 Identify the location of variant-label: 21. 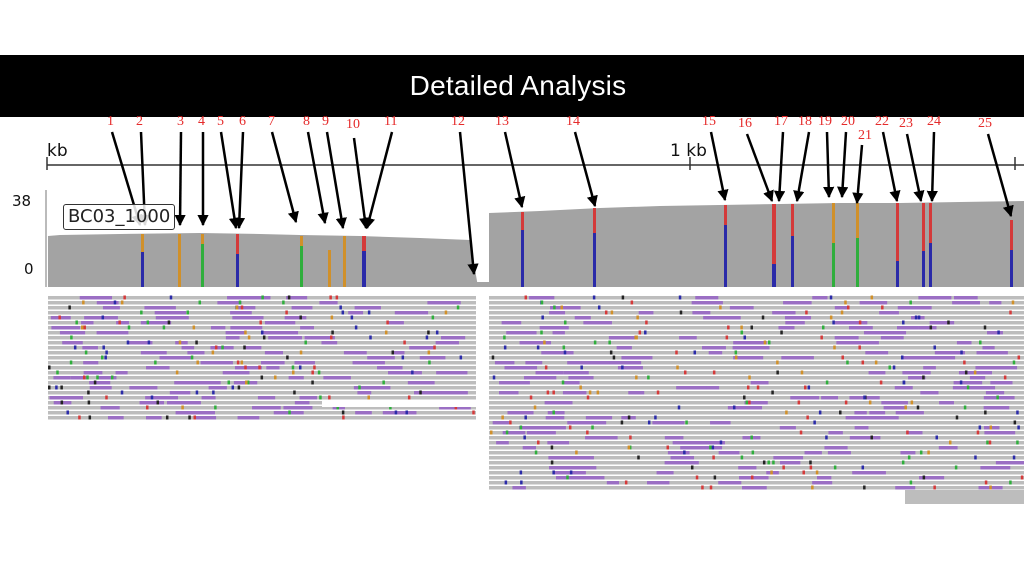
(865, 135).